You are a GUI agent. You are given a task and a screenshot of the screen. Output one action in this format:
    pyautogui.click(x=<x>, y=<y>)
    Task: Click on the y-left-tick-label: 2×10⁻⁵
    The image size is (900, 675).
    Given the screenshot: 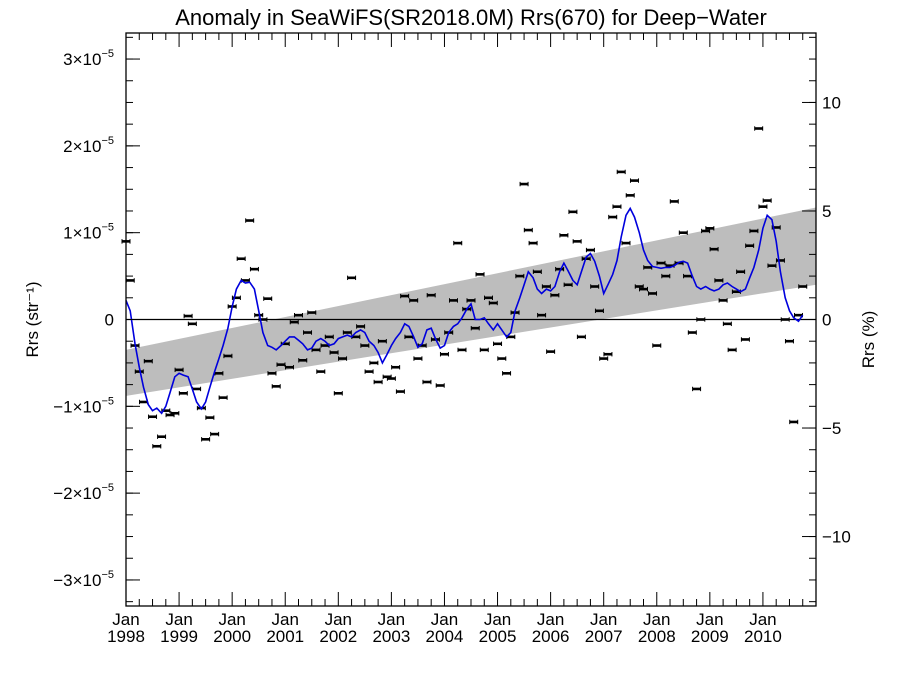 What is the action you would take?
    pyautogui.click(x=88, y=145)
    